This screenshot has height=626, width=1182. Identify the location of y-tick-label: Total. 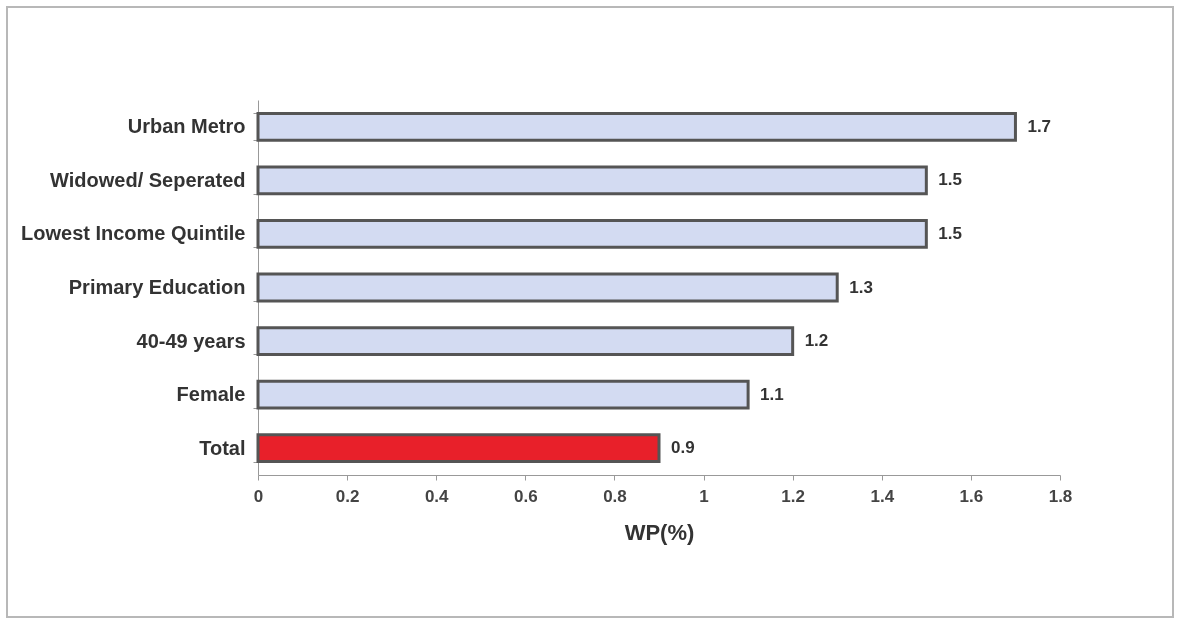
(222, 447).